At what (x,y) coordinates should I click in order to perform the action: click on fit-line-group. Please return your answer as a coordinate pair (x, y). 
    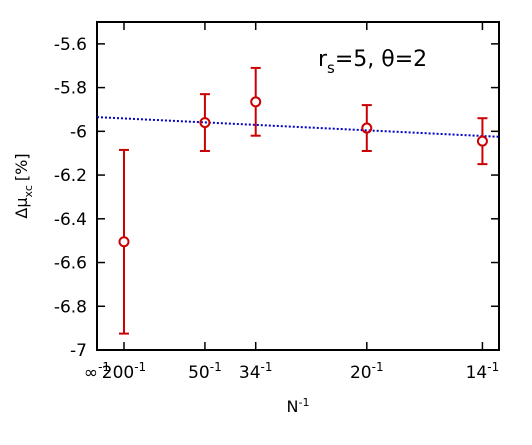
    Looking at the image, I should click on (298, 127).